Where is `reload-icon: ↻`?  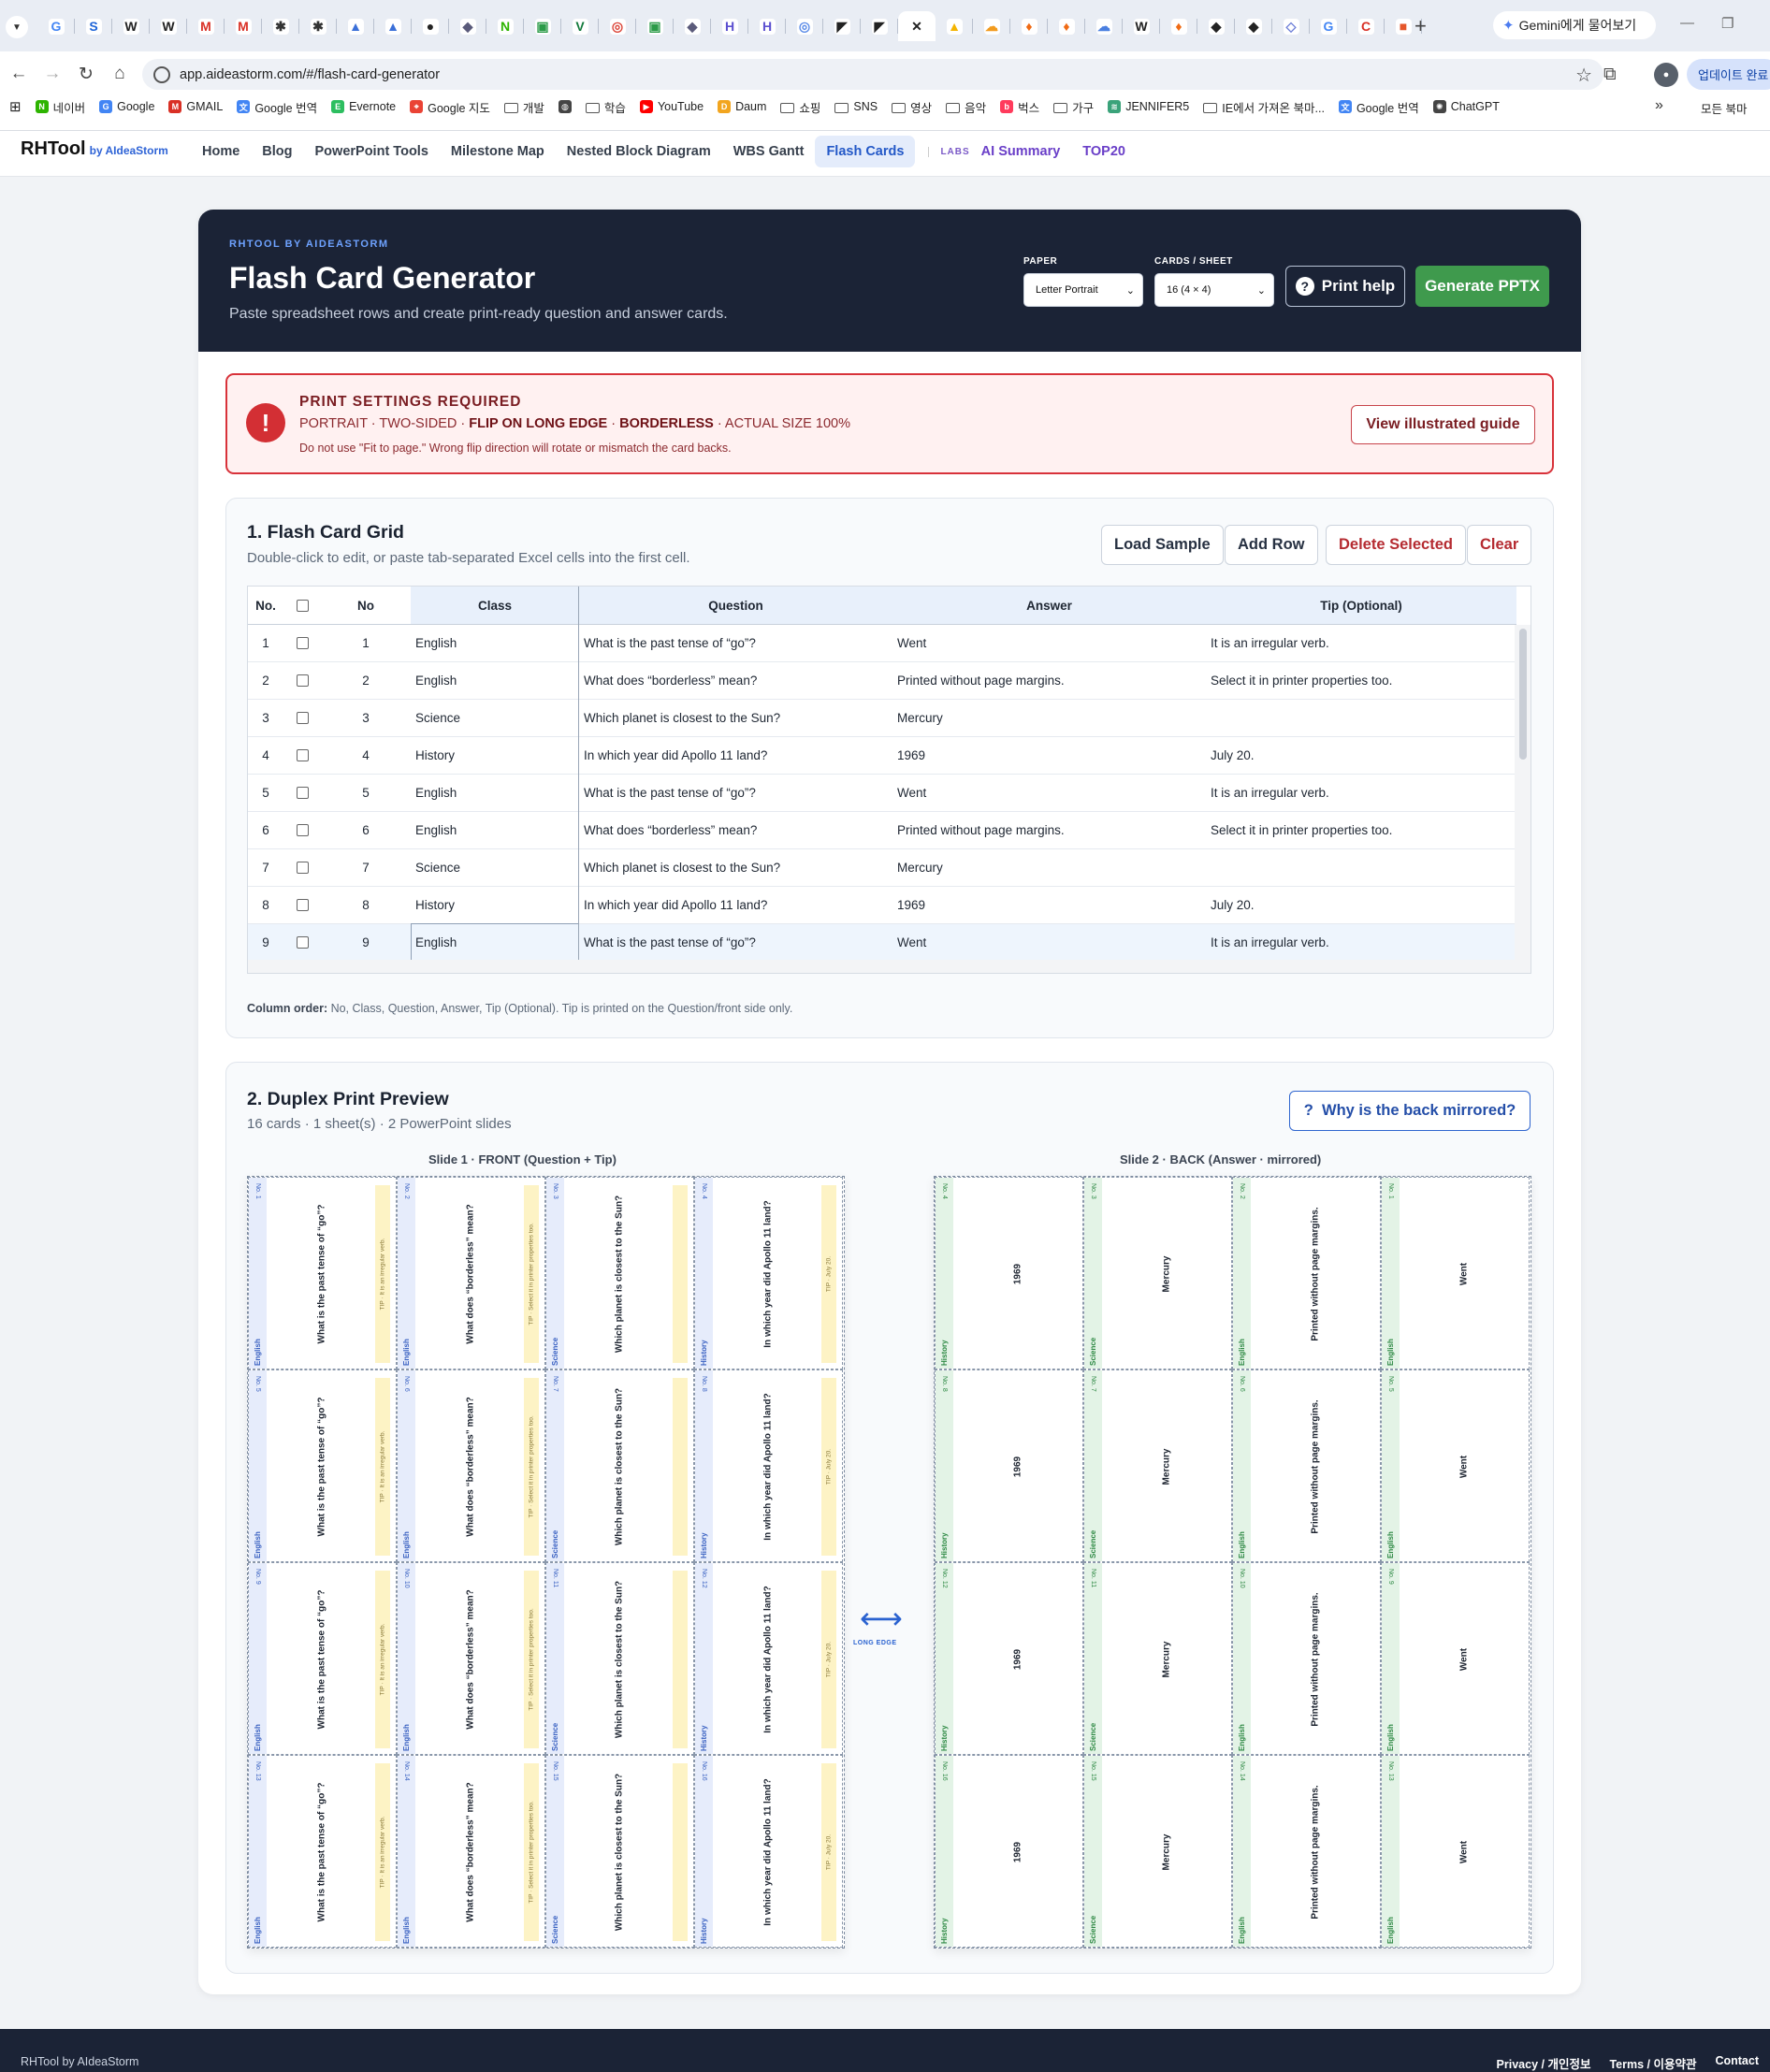 reload-icon: ↻ is located at coordinates (86, 74).